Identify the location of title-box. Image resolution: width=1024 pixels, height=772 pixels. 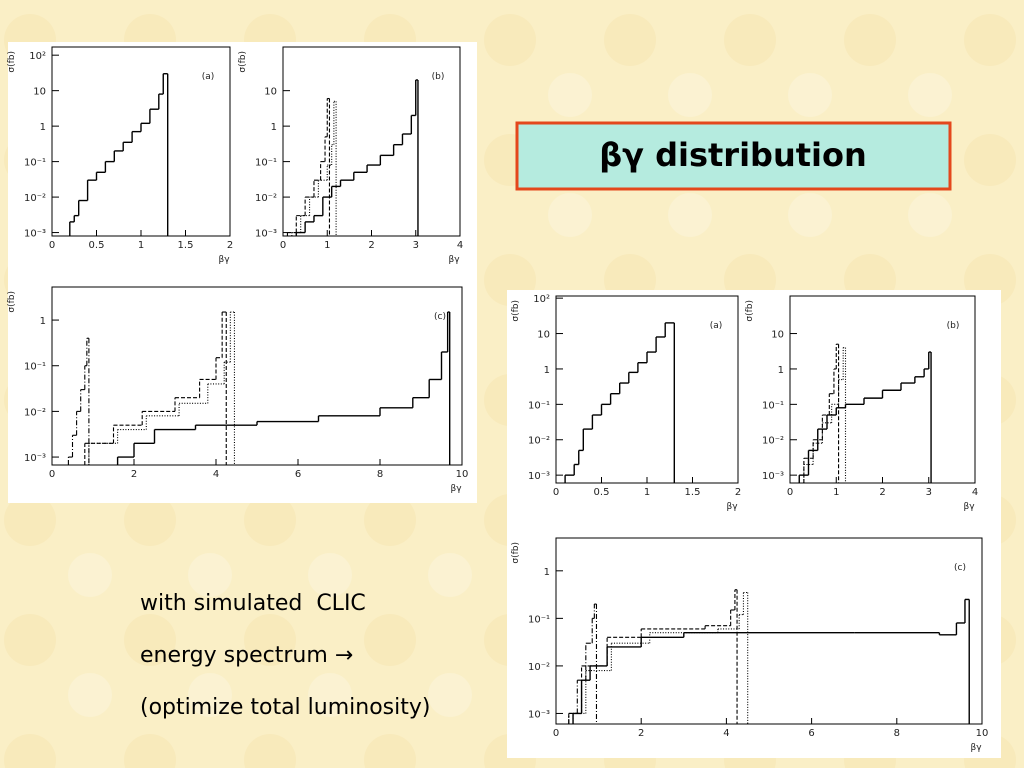
(733, 156).